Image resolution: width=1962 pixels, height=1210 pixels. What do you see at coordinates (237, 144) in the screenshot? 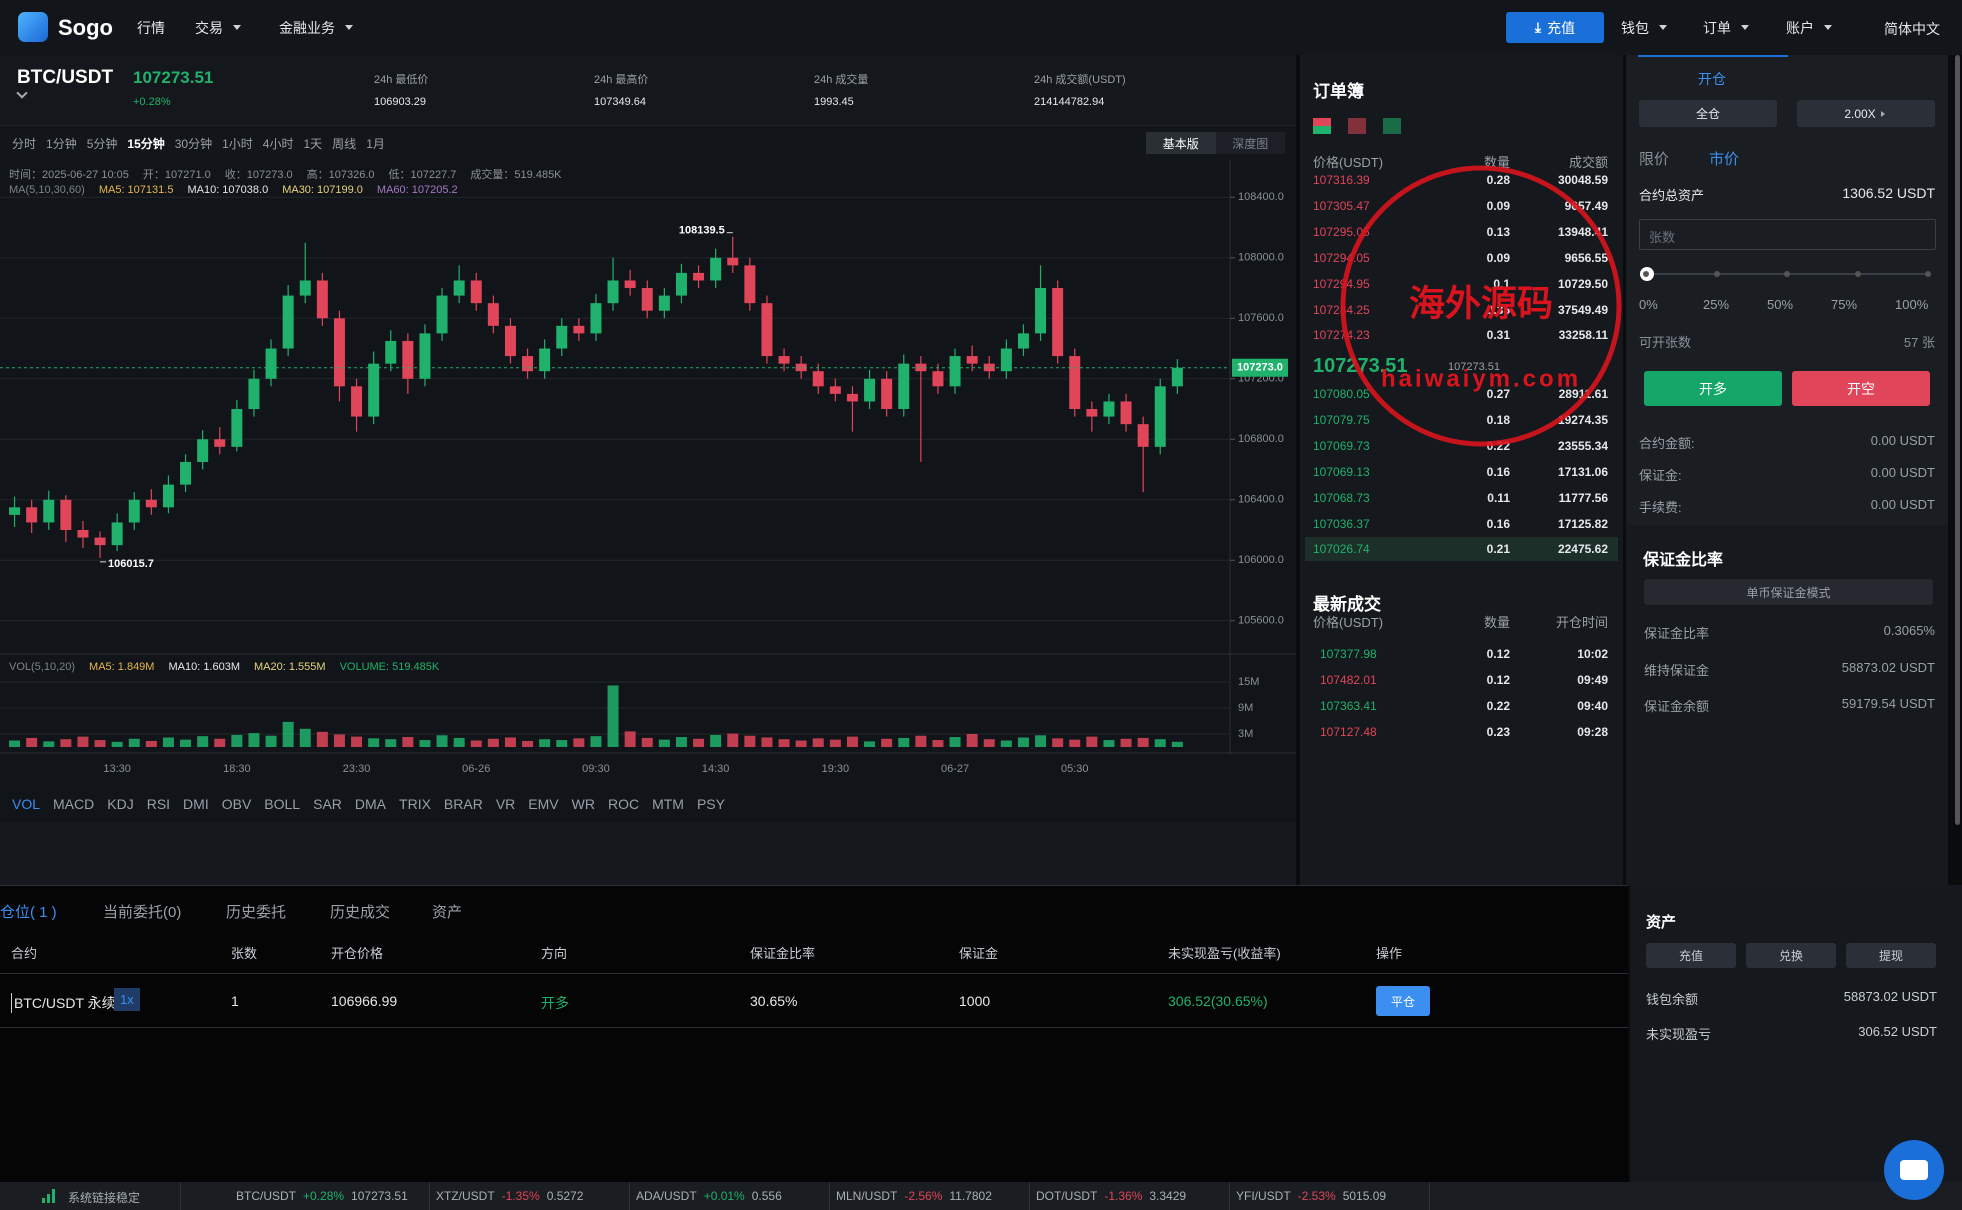
I see `timeframe: 1小时` at bounding box center [237, 144].